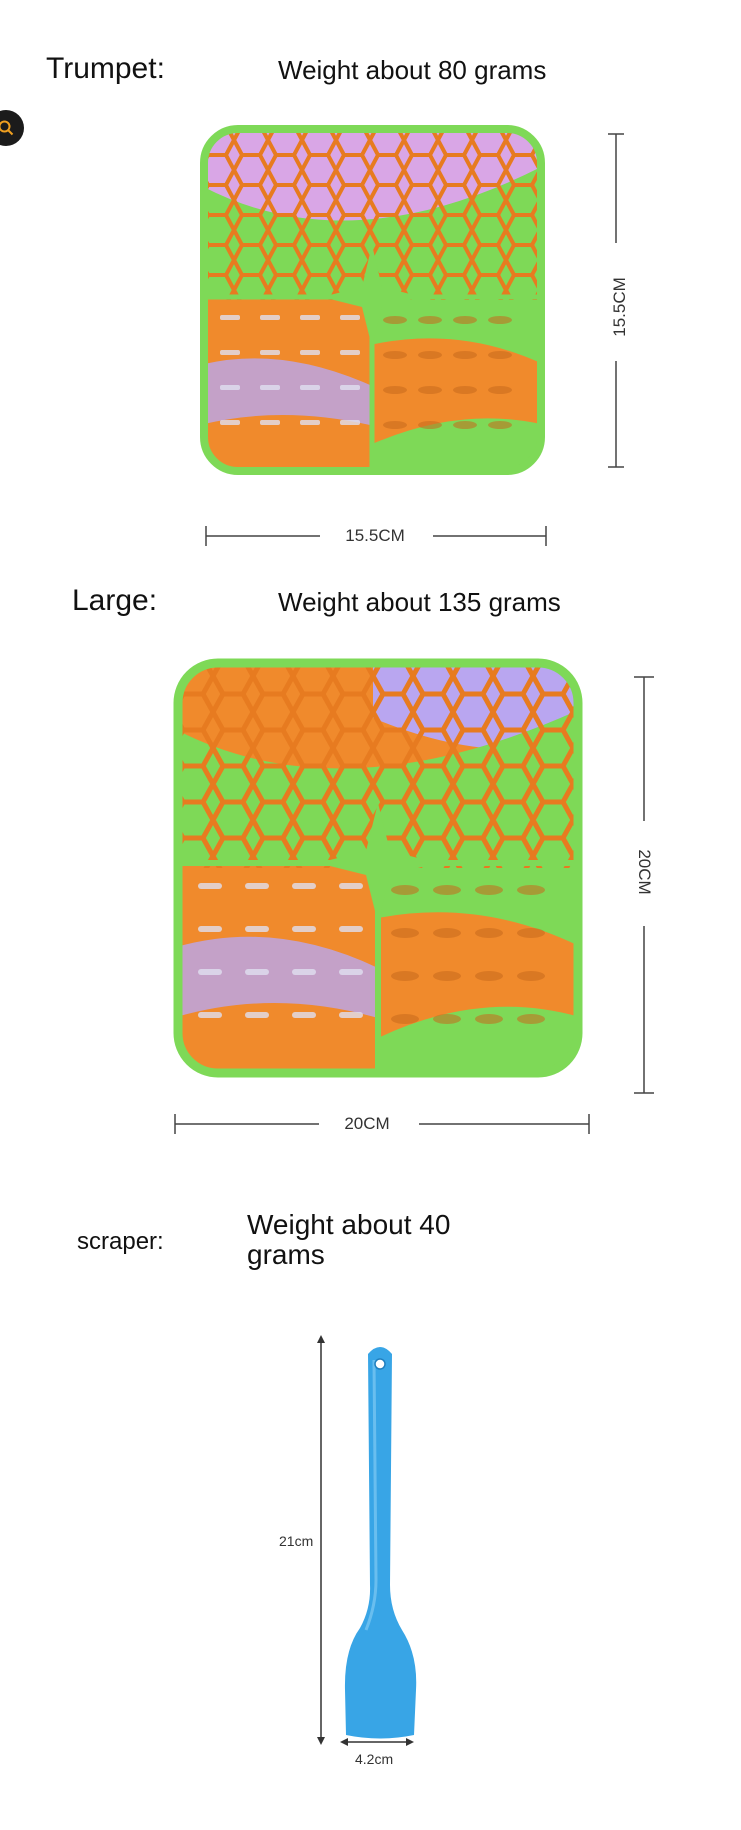 The image size is (741, 1830). I want to click on trumpet-height-dimension, so click(616, 300).